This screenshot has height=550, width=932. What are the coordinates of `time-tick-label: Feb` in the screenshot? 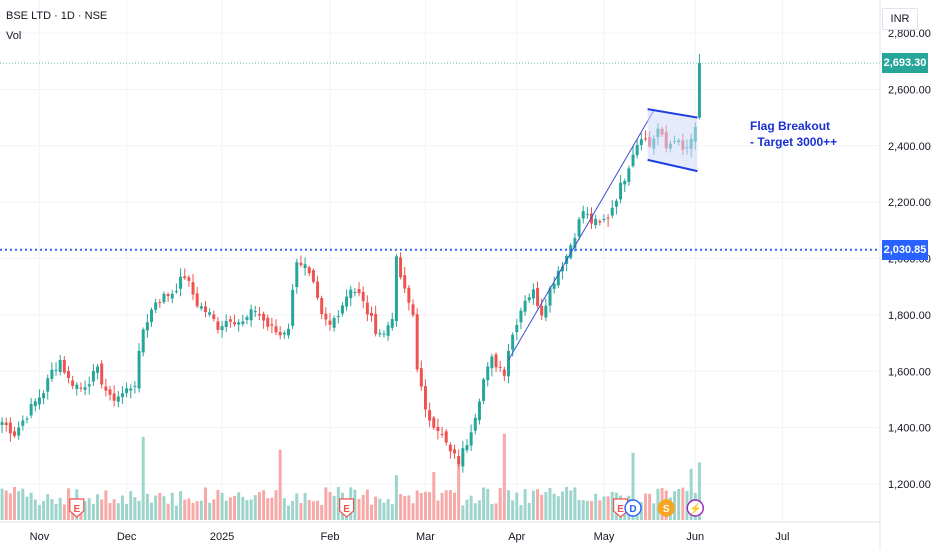 It's located at (330, 537).